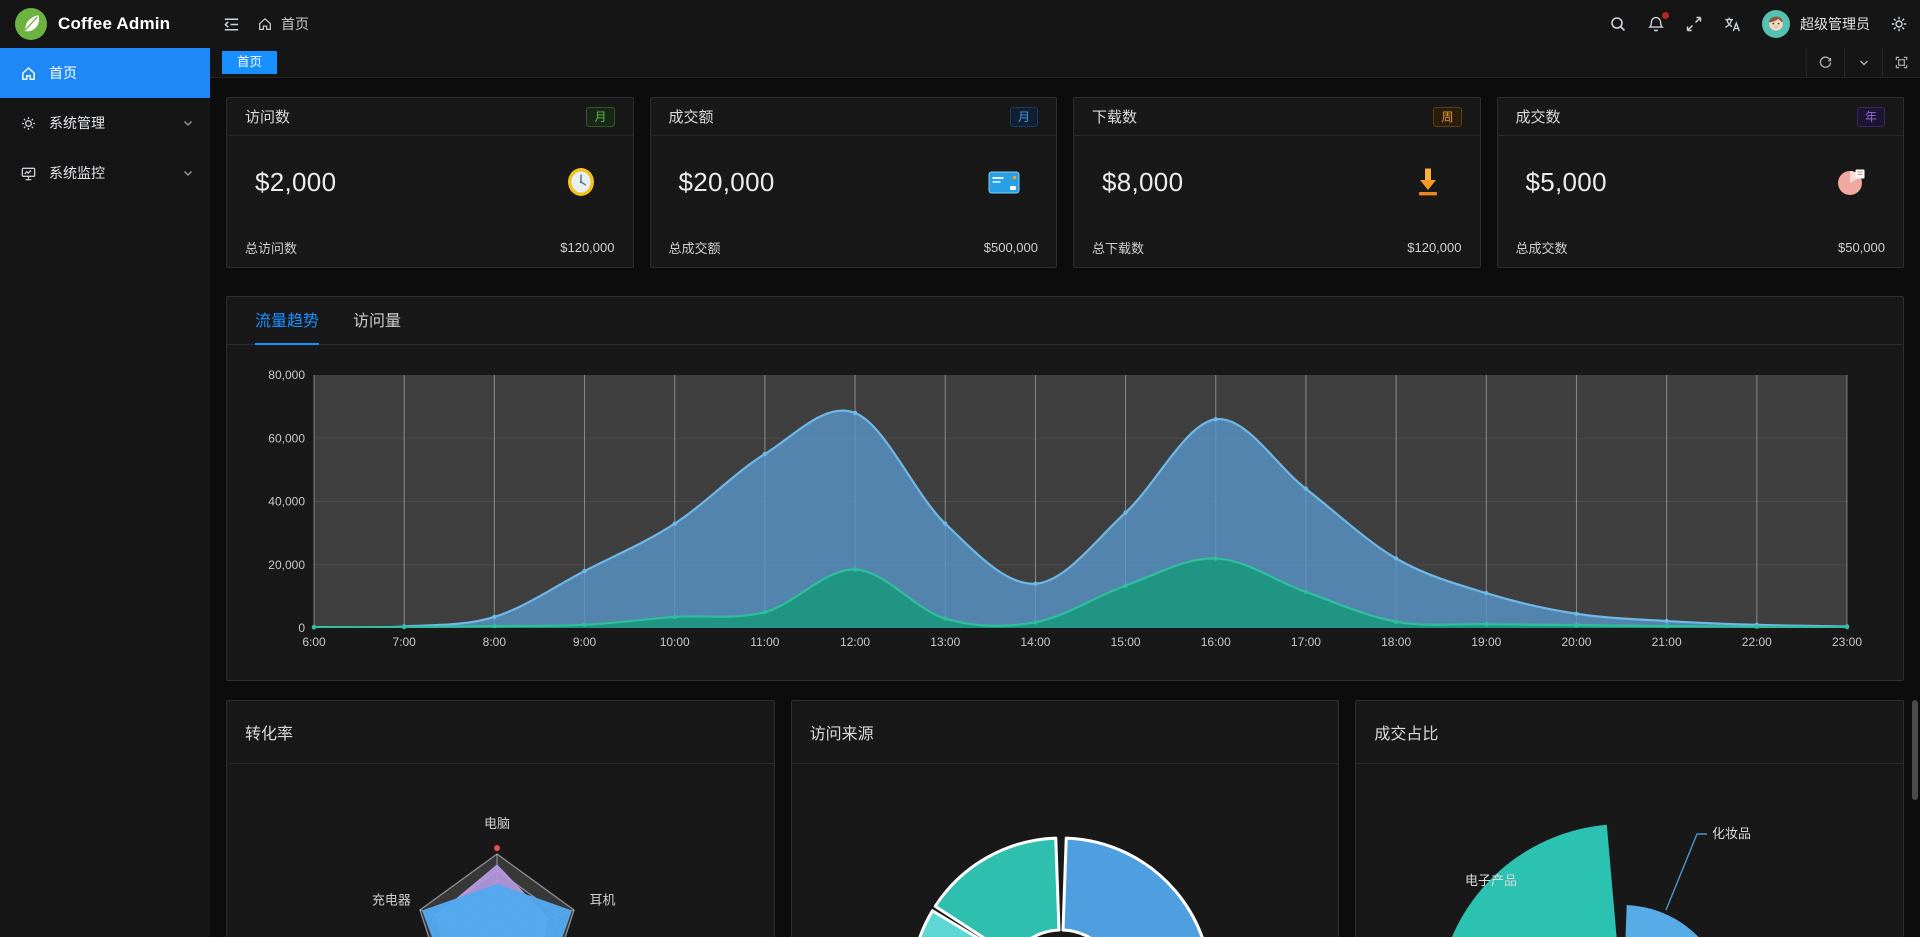 The image size is (1920, 937). I want to click on svg-text: 18:00, so click(1396, 642).